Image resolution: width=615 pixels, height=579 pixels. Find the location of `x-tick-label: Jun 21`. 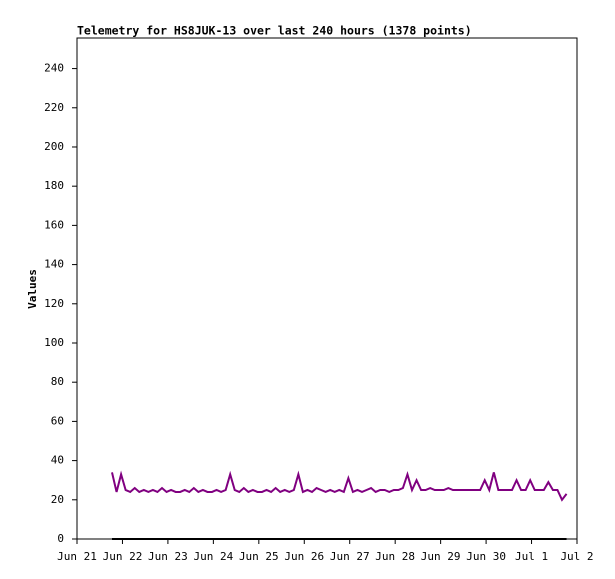

x-tick-label: Jun 21 is located at coordinates (77, 556).